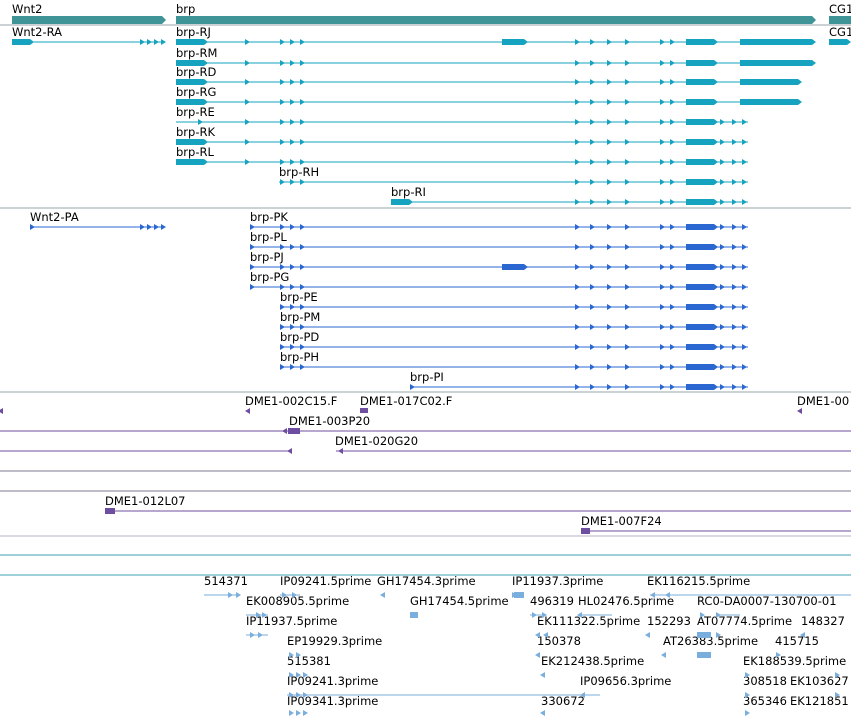  I want to click on transcript-label: brp-PG, so click(269, 277).